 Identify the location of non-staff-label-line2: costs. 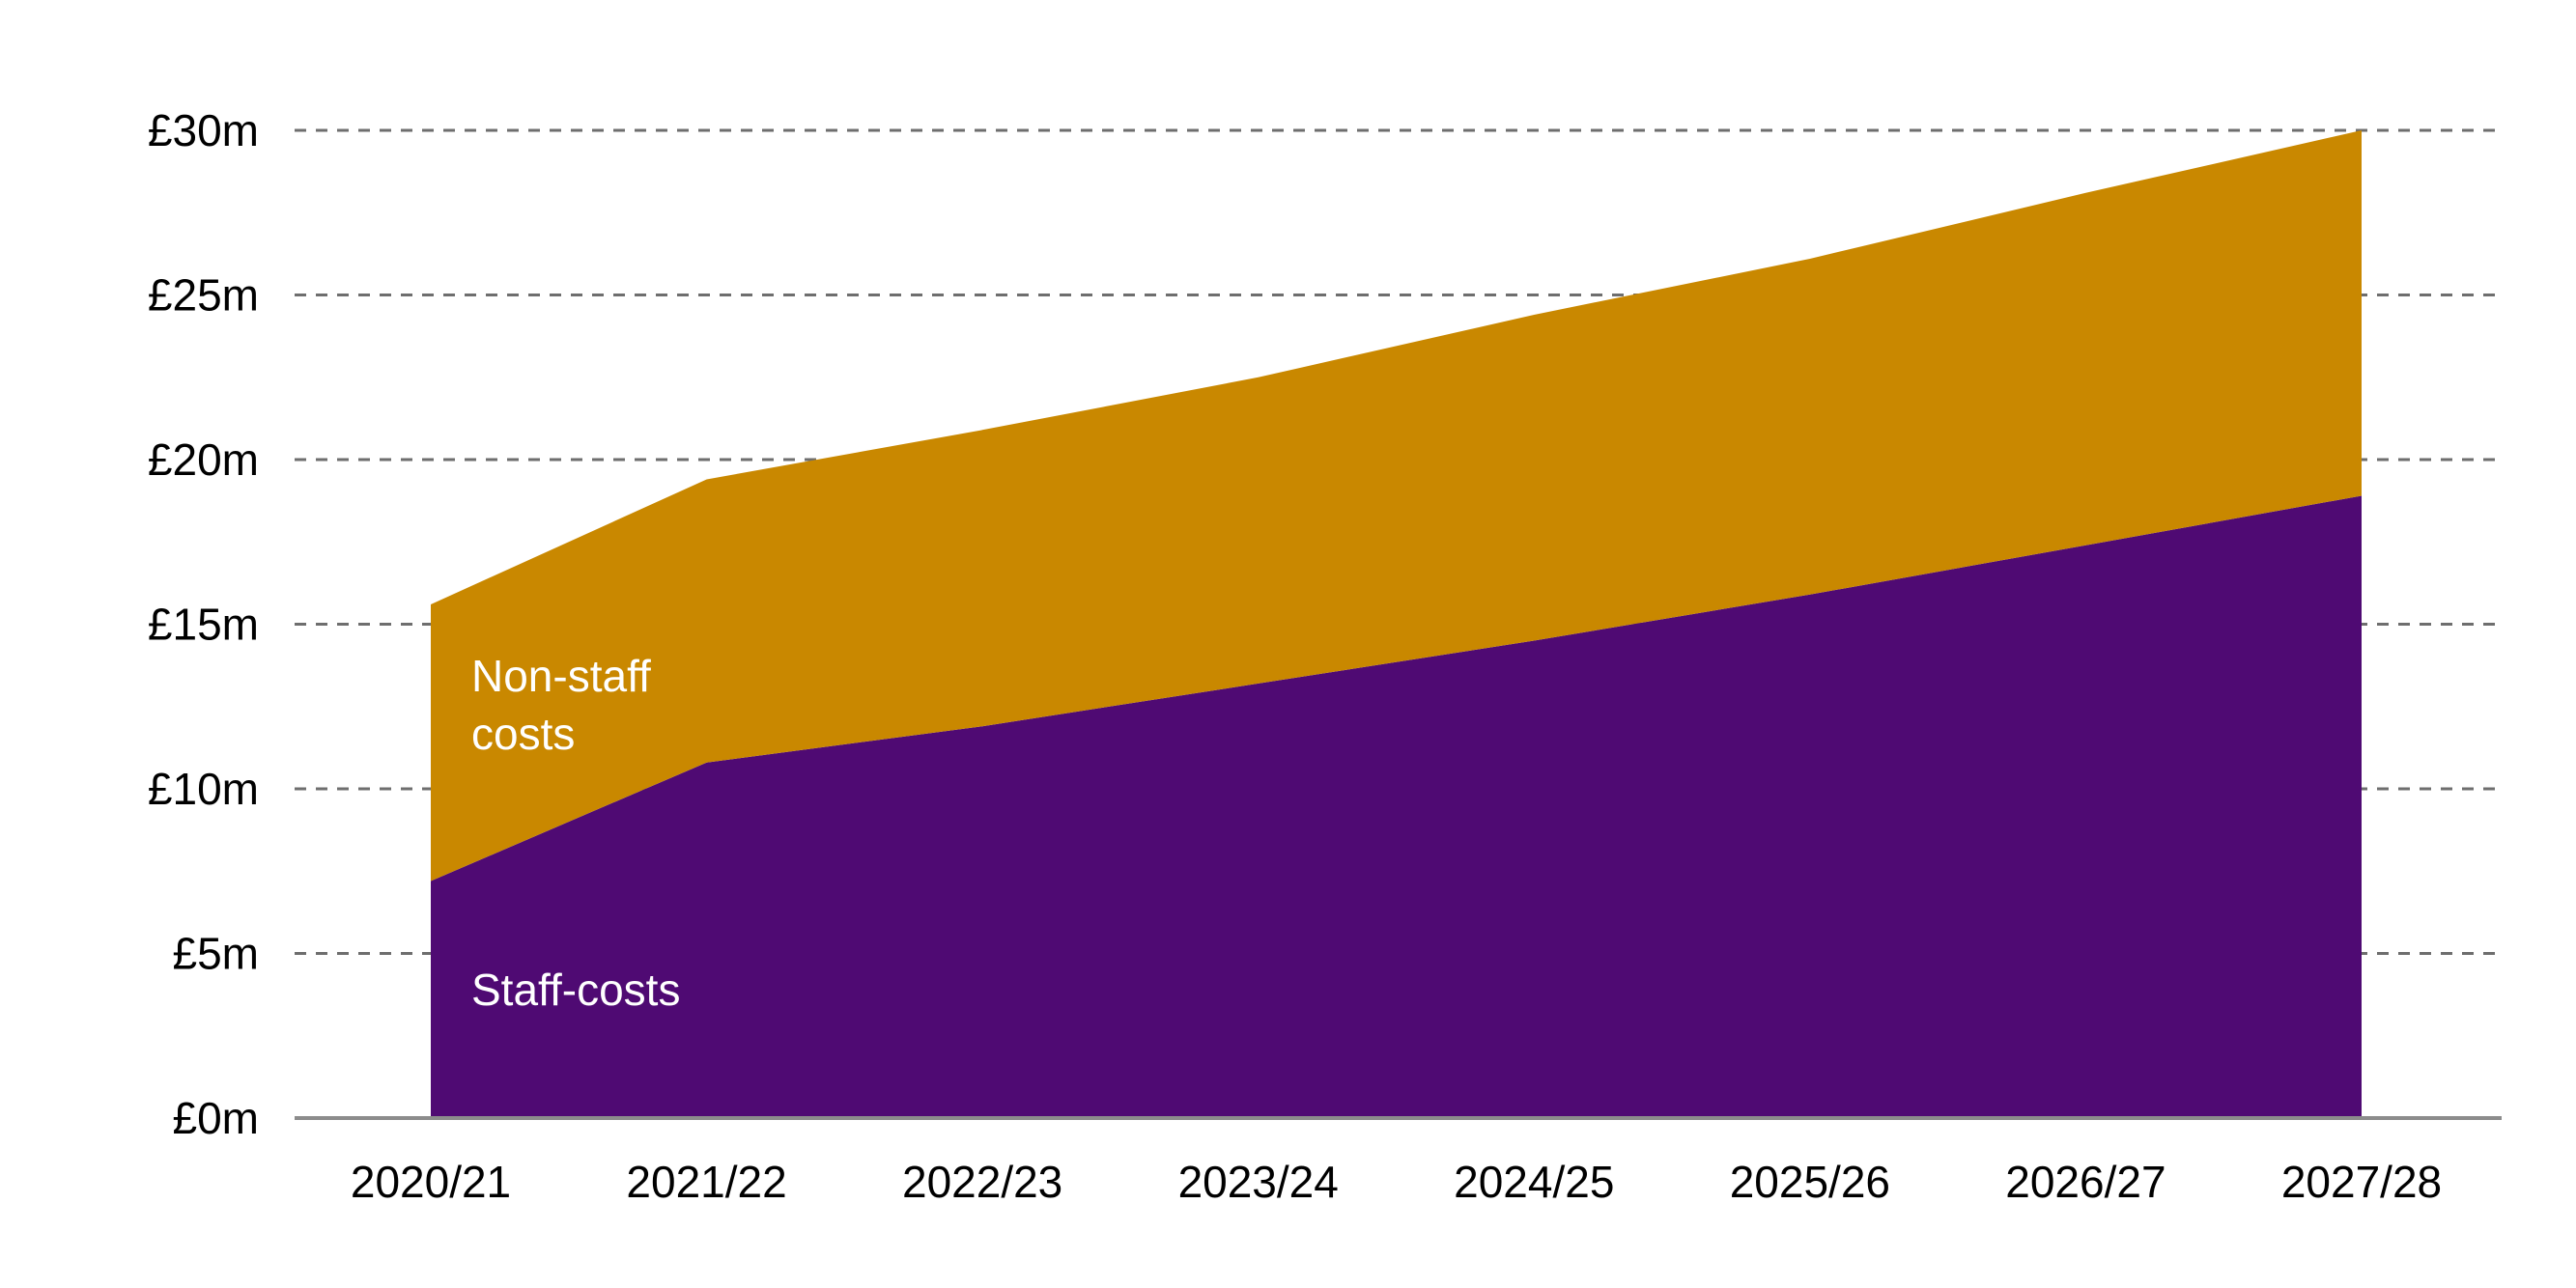
(523, 734).